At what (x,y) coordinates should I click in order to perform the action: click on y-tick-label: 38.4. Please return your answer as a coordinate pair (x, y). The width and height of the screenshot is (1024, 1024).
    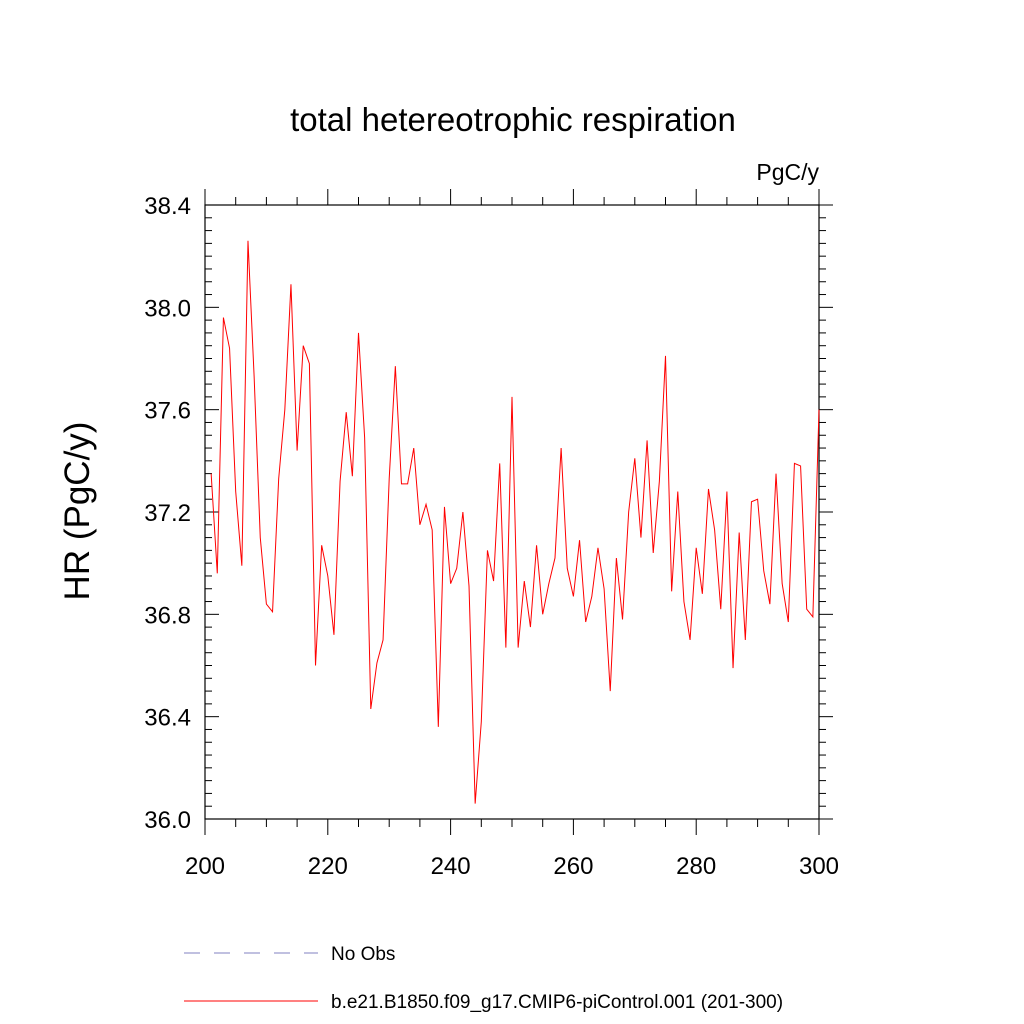
    Looking at the image, I should click on (167, 206).